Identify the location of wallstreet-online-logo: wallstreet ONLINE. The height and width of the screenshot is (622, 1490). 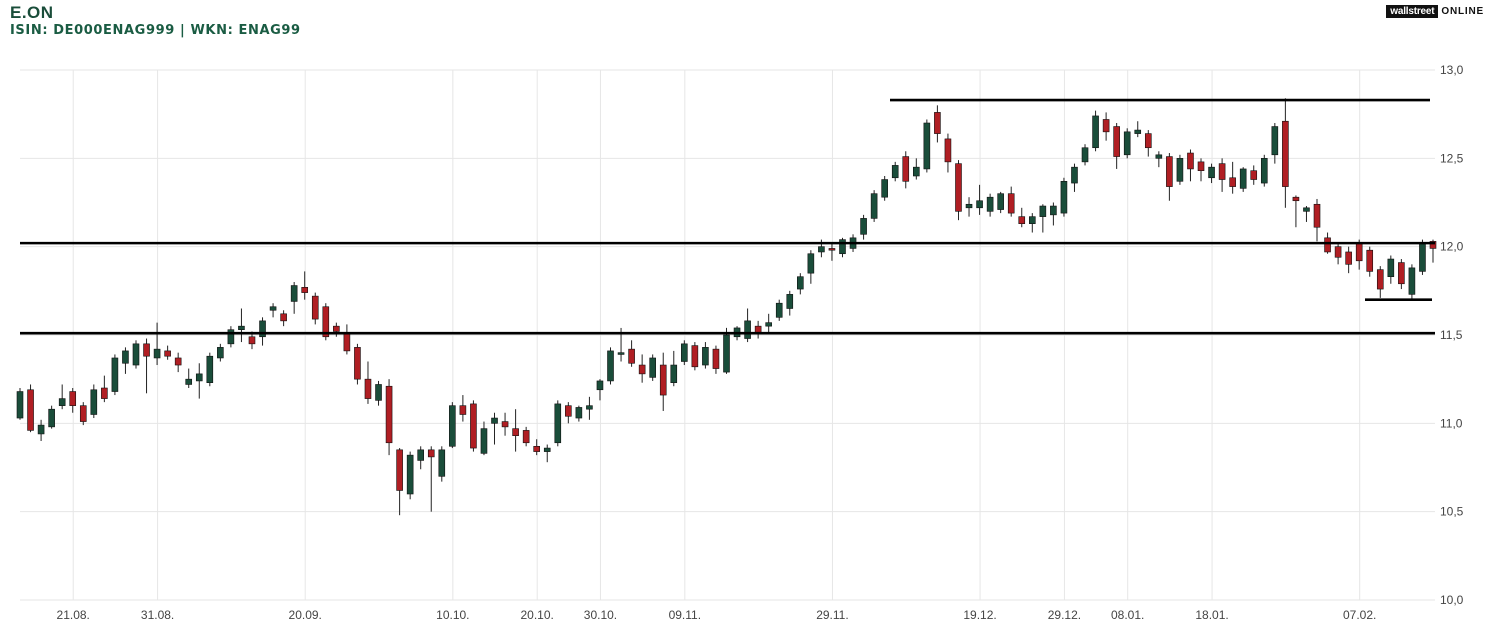
(1435, 11).